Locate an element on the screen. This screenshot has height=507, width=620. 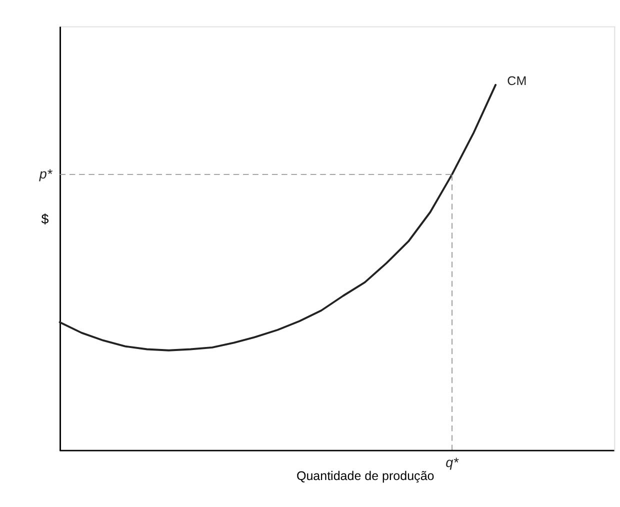
y-axis-title: $ is located at coordinates (45, 219).